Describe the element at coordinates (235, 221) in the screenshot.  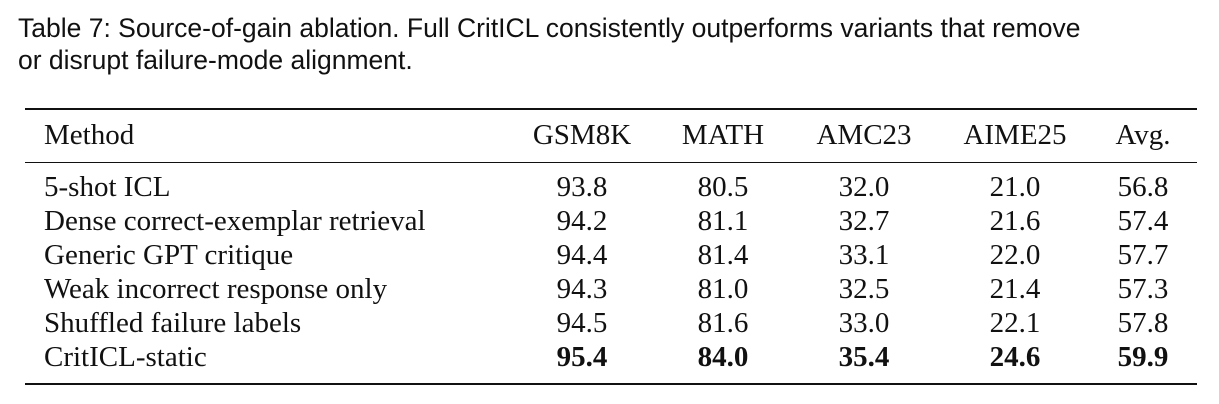
I see `method-cell: Dense correct-exemplar retrieval` at that location.